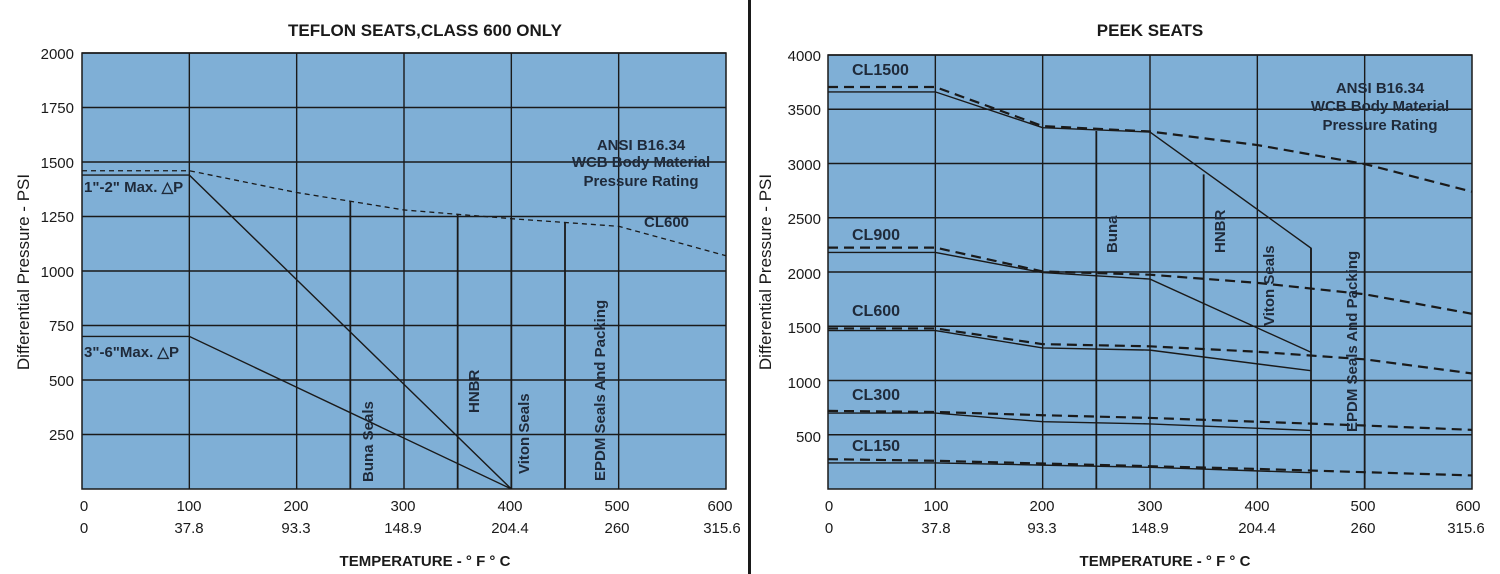 This screenshot has height=574, width=1500. Describe the element at coordinates (804, 219) in the screenshot. I see `y-tick-label: 2500` at that location.